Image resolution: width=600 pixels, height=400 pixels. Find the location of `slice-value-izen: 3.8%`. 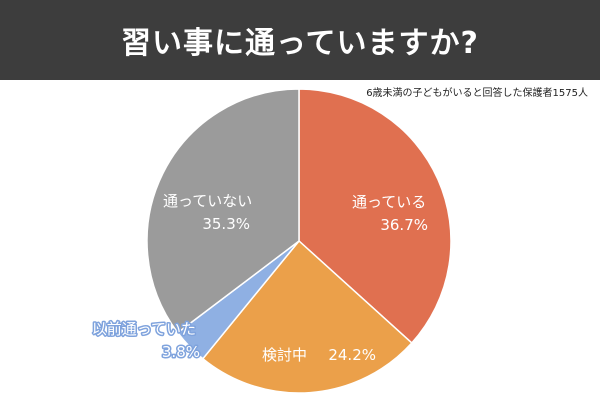

slice-value-izen: 3.8% is located at coordinates (181, 352).